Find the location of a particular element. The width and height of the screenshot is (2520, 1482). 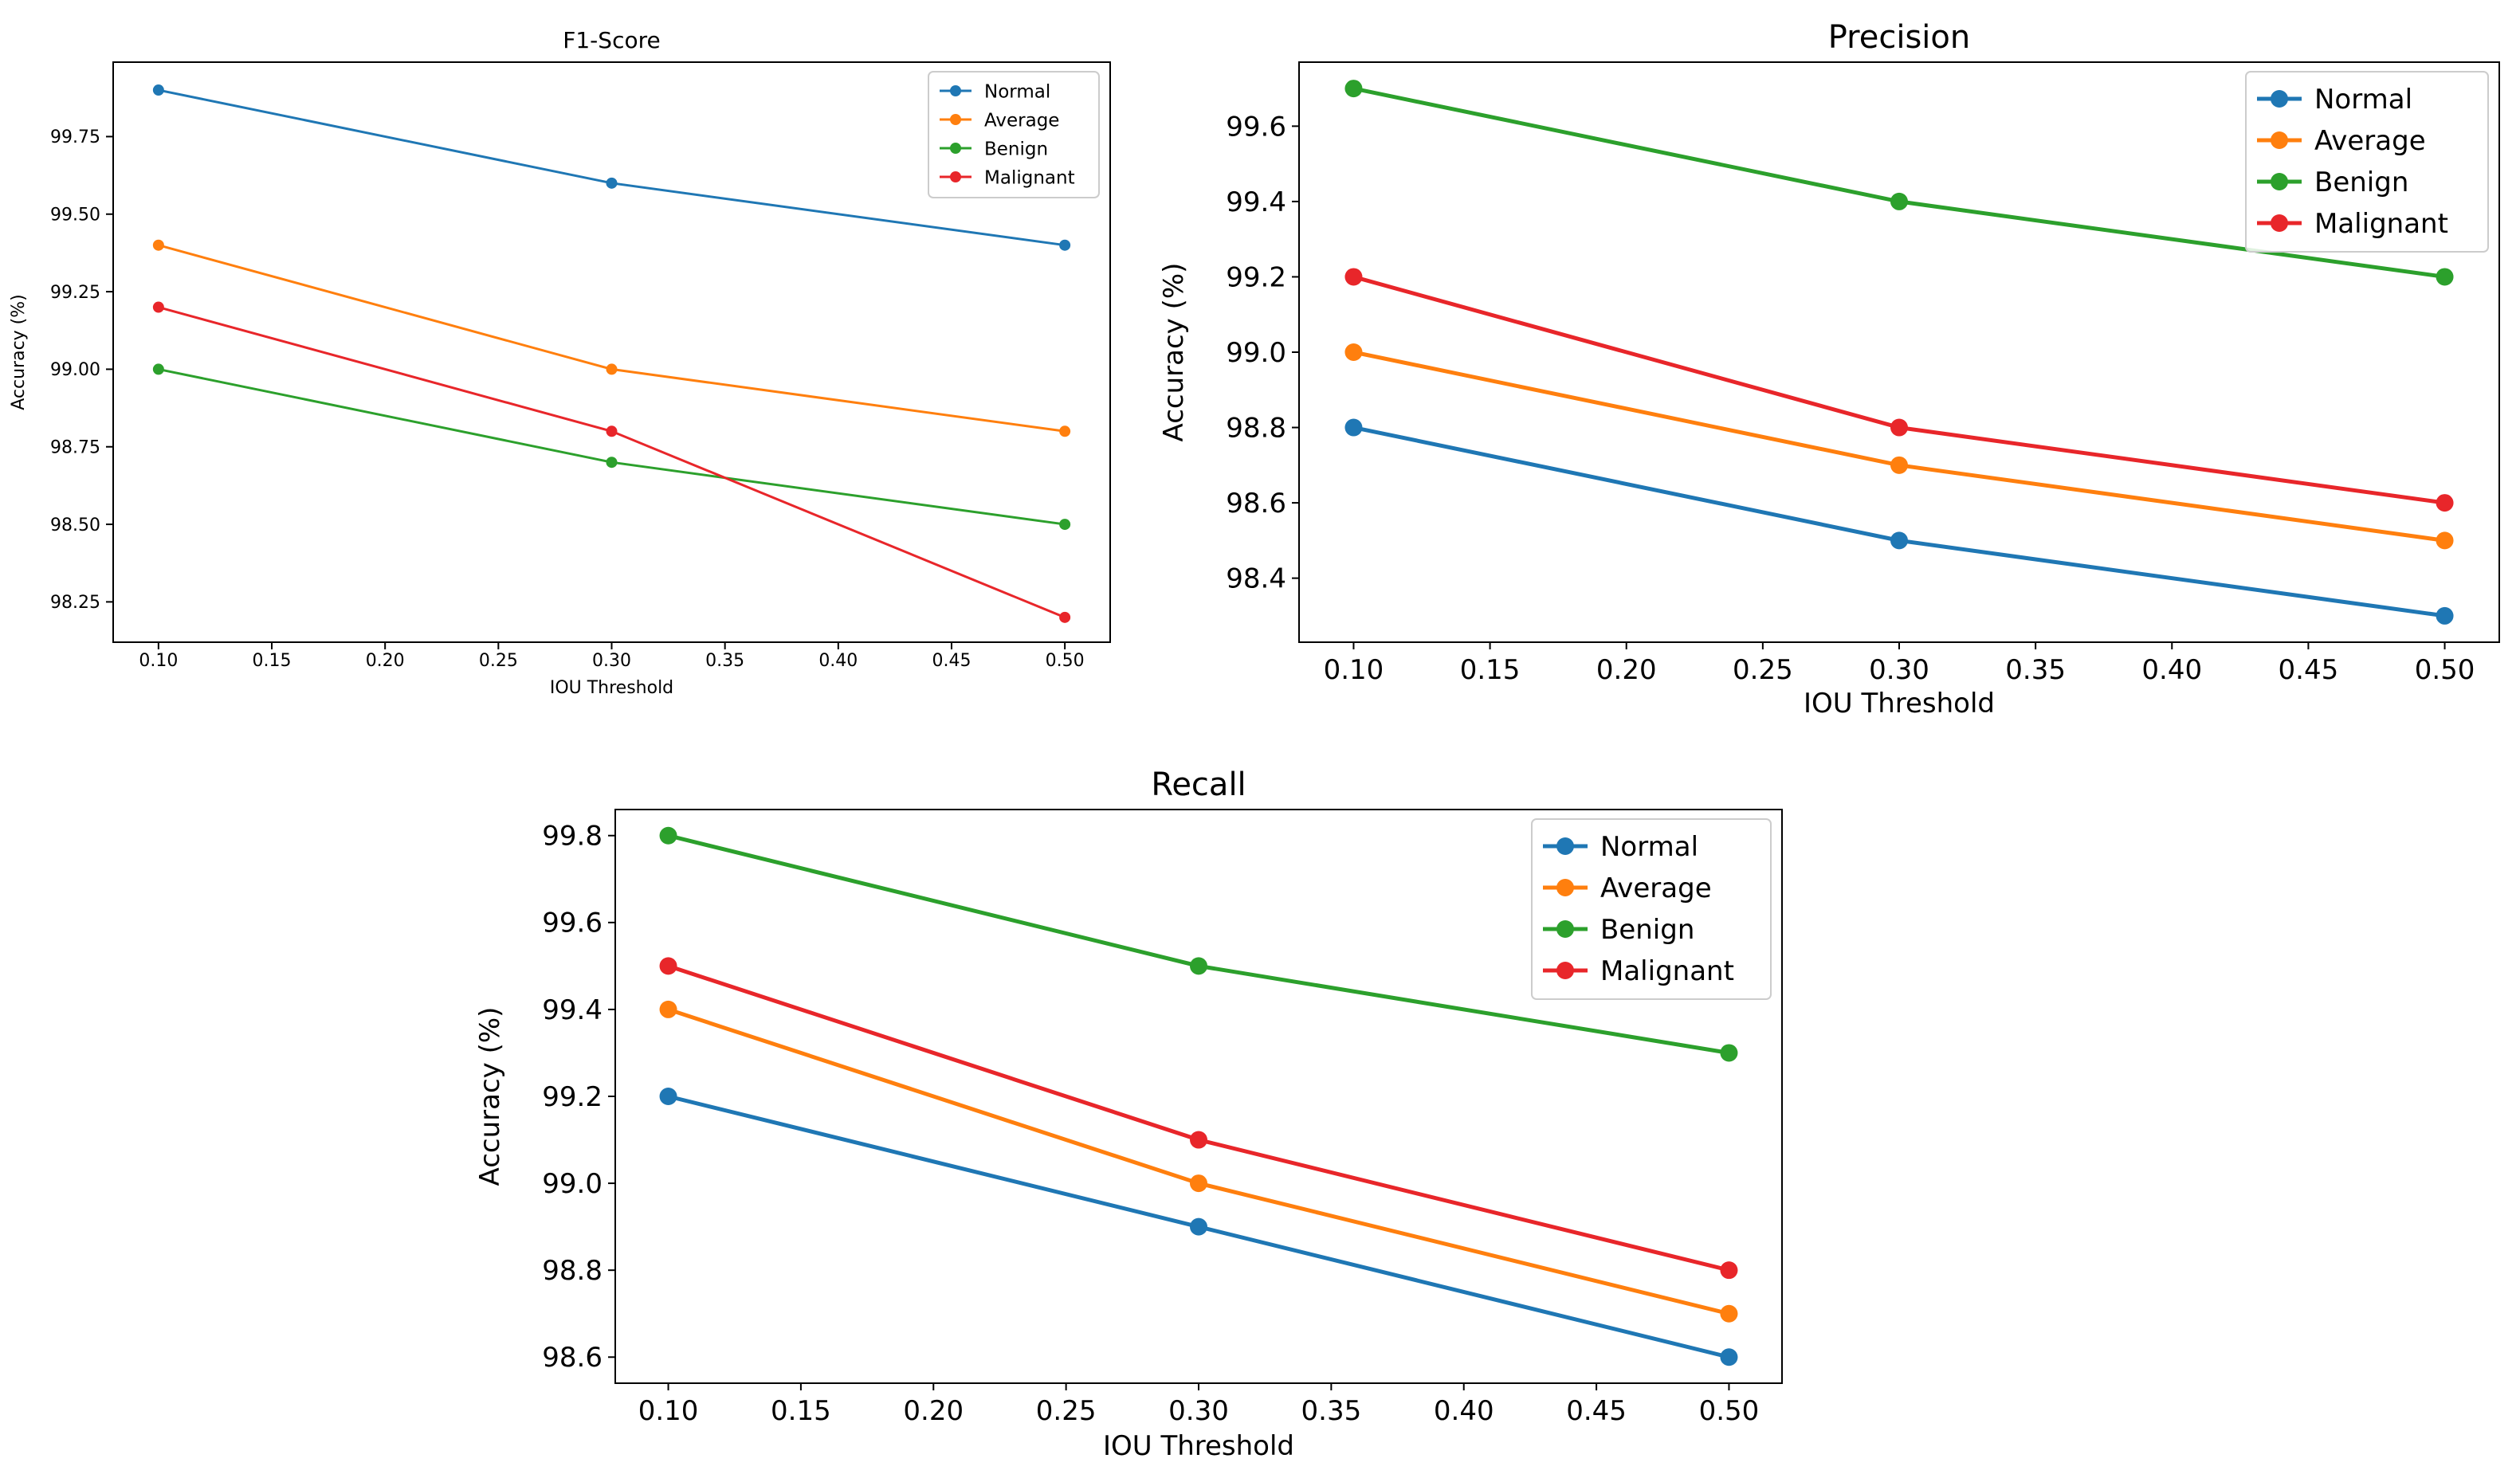

chart-title: Recall is located at coordinates (1198, 784).